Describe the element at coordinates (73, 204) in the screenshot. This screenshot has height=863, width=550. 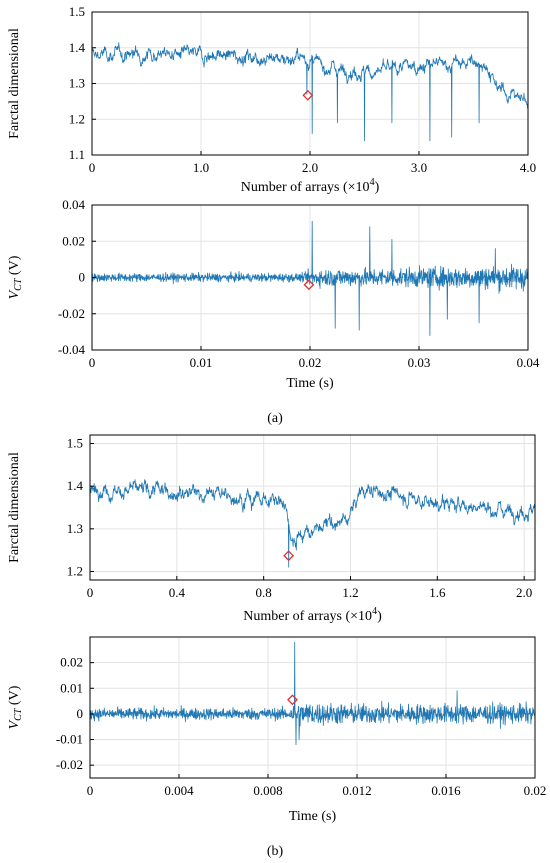
I see `y-tick-label: 0.04` at that location.